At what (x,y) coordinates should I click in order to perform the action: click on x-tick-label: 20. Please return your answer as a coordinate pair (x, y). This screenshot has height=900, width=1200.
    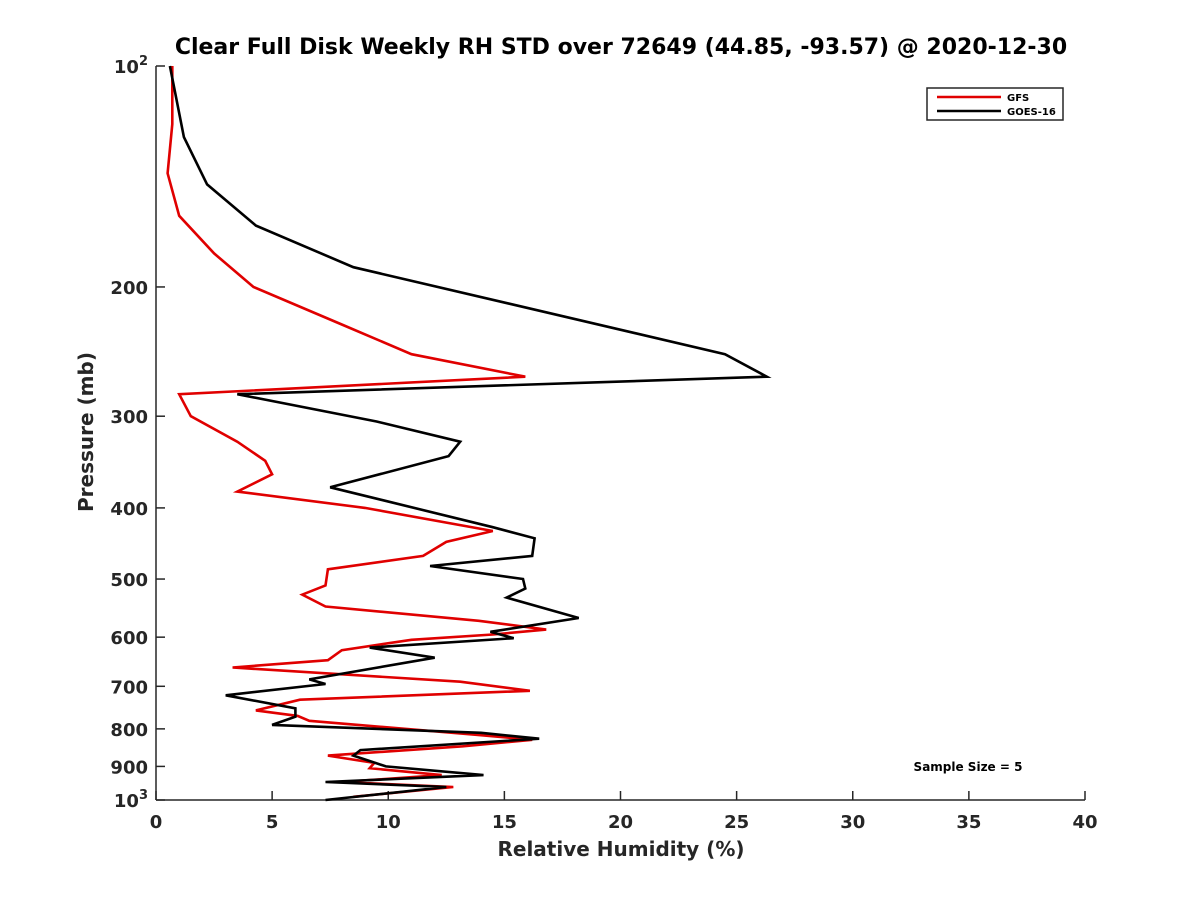
    Looking at the image, I should click on (620, 822).